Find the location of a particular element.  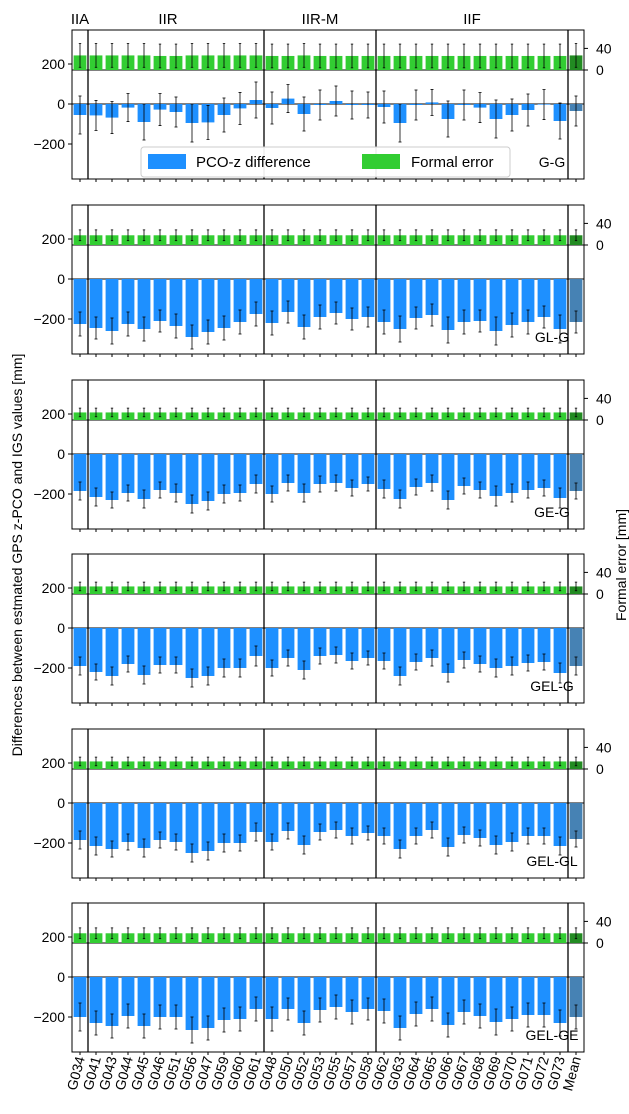

panel-label: GEL-G is located at coordinates (552, 686).